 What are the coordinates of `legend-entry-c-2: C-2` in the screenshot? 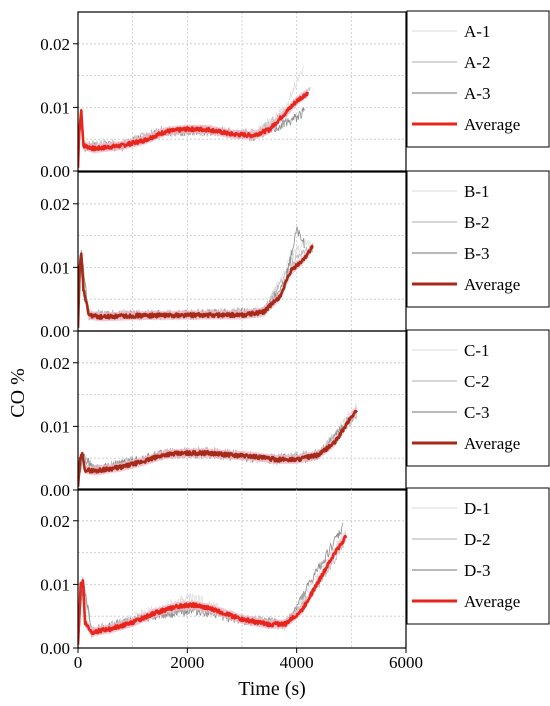 It's located at (477, 381).